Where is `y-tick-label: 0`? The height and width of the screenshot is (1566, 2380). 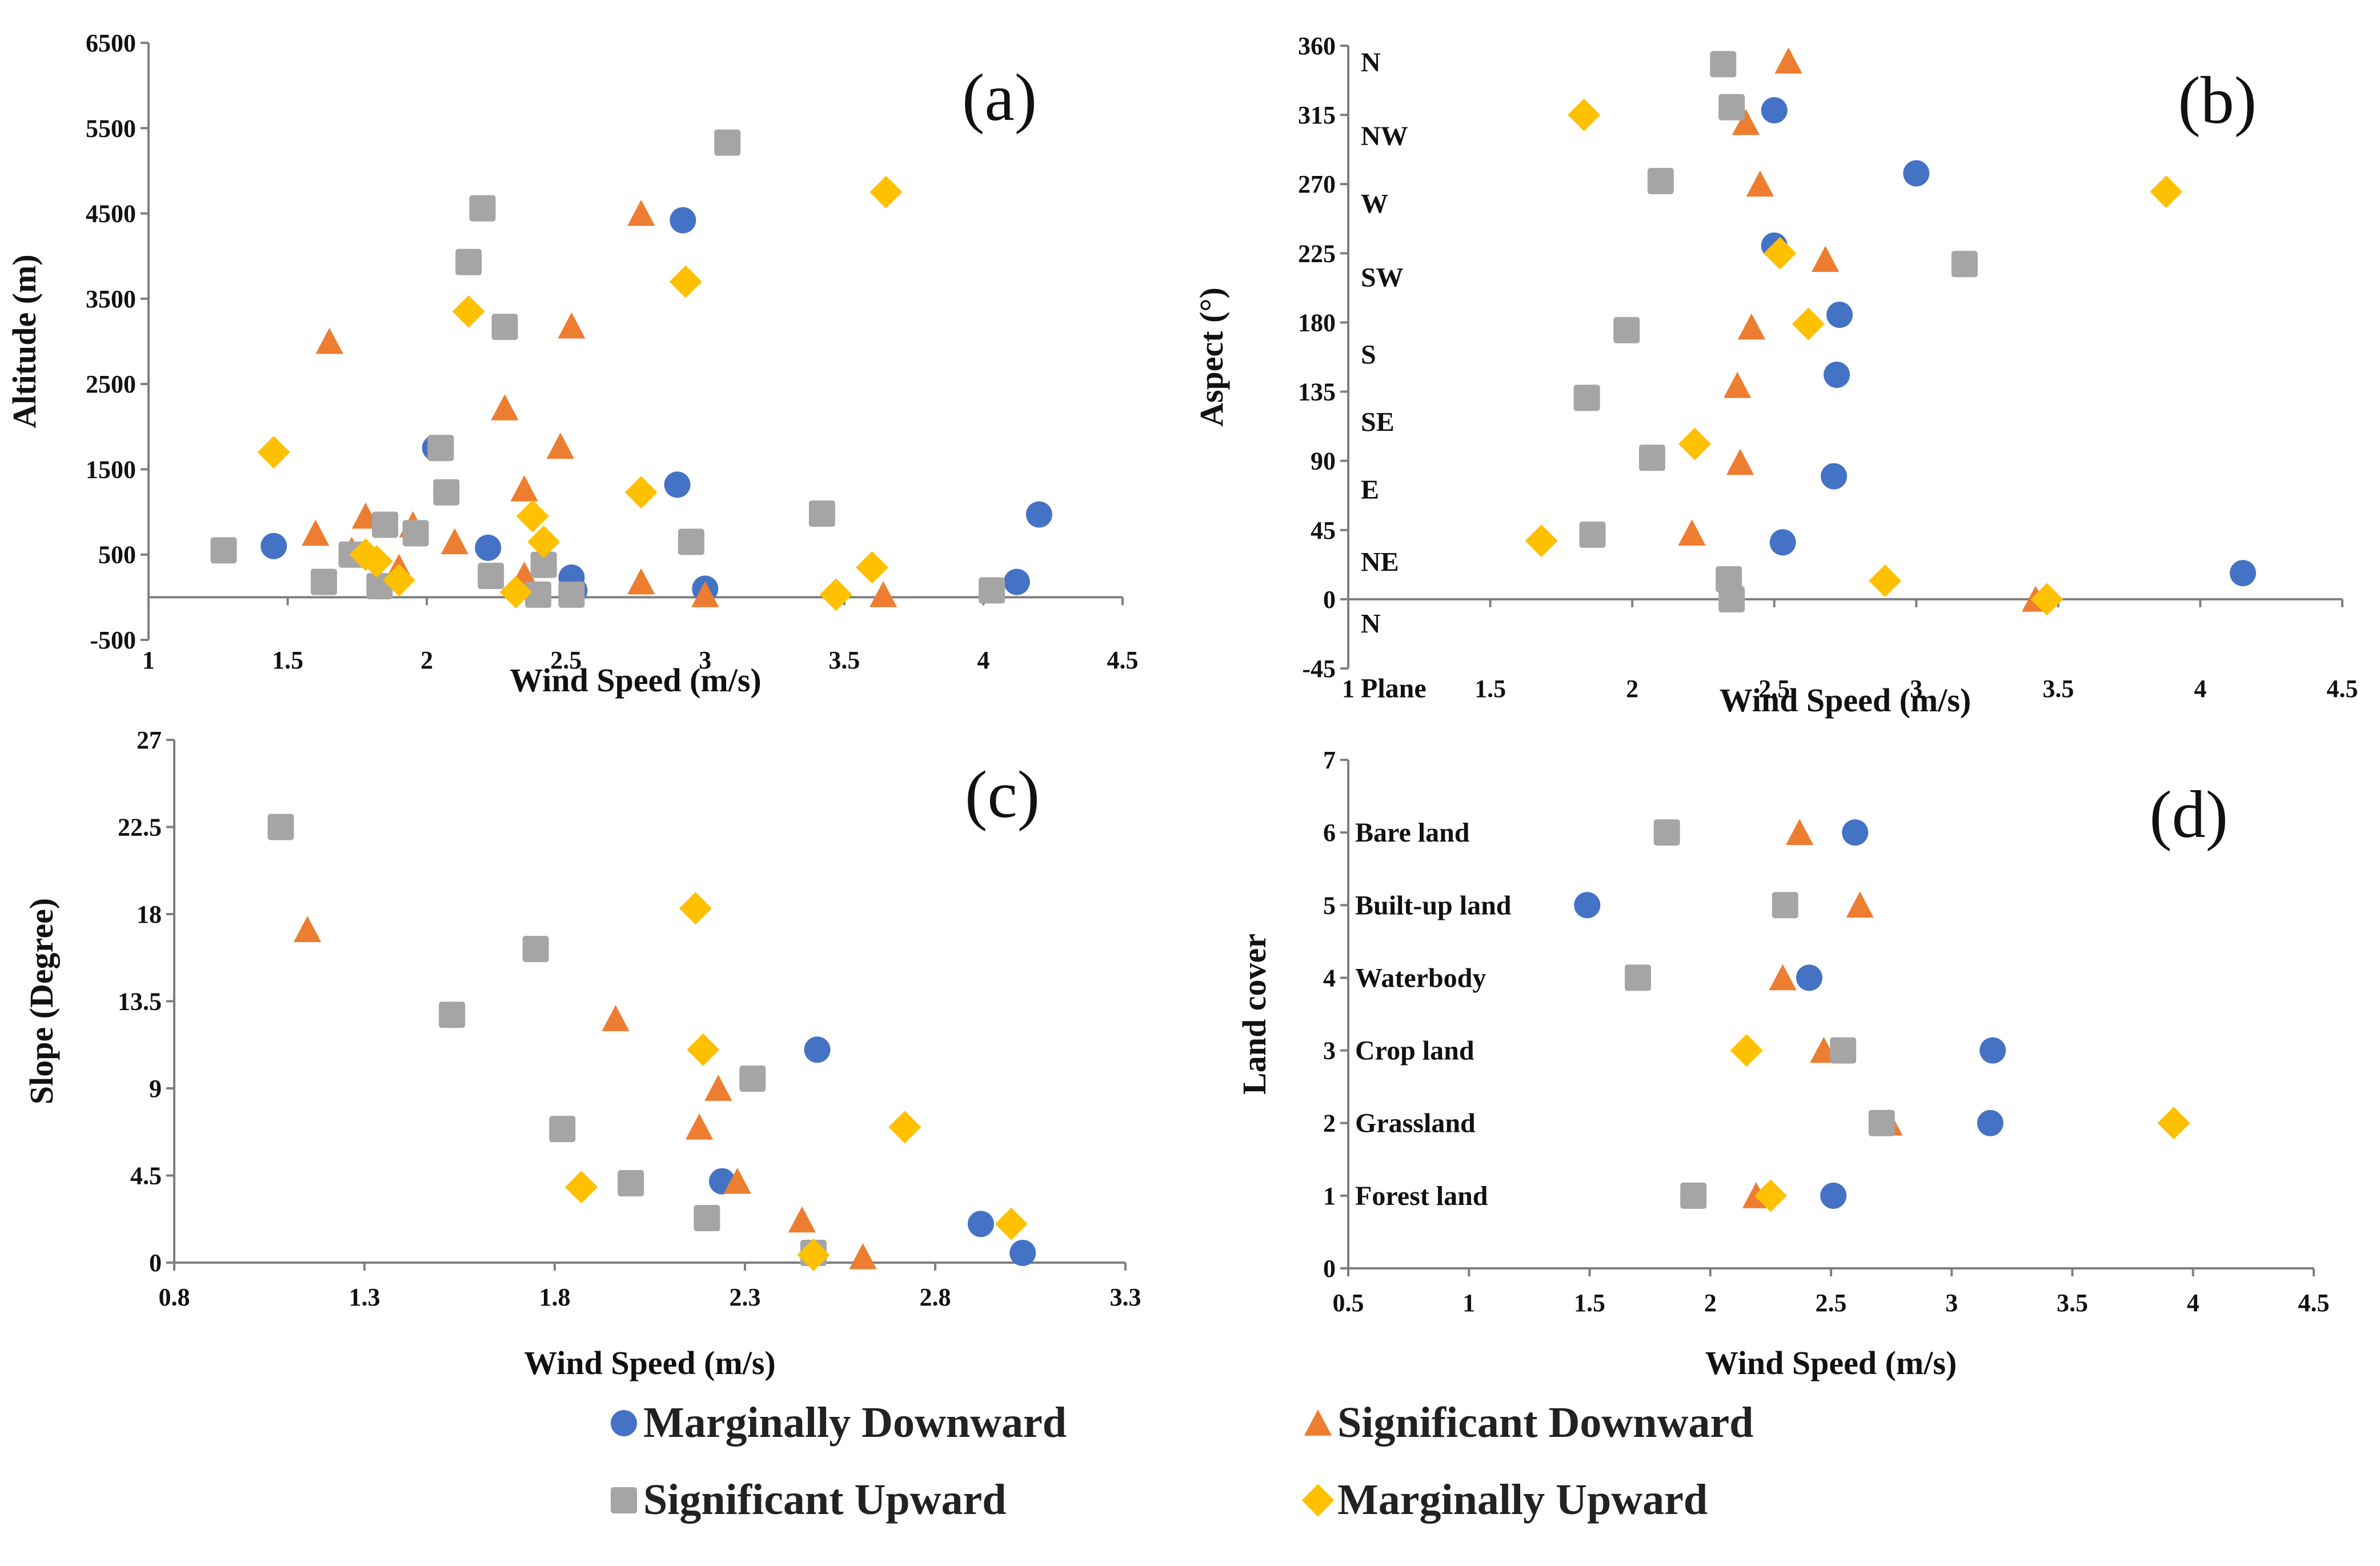 y-tick-label: 0 is located at coordinates (156, 1263).